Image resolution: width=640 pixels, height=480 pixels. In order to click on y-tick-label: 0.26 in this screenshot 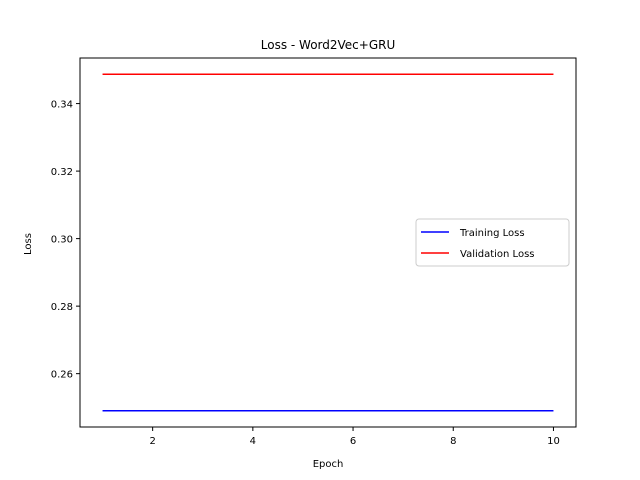, I will do `click(62, 375)`.